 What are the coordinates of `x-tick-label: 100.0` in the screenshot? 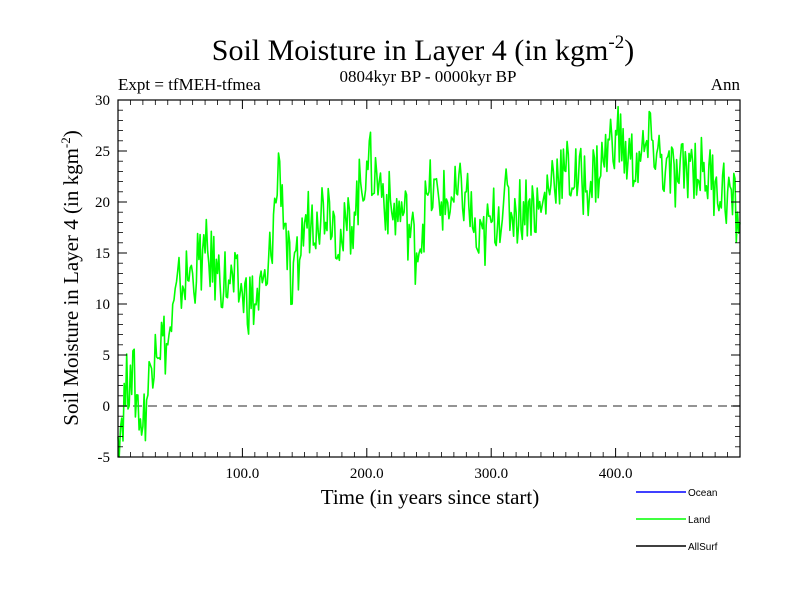 It's located at (243, 474).